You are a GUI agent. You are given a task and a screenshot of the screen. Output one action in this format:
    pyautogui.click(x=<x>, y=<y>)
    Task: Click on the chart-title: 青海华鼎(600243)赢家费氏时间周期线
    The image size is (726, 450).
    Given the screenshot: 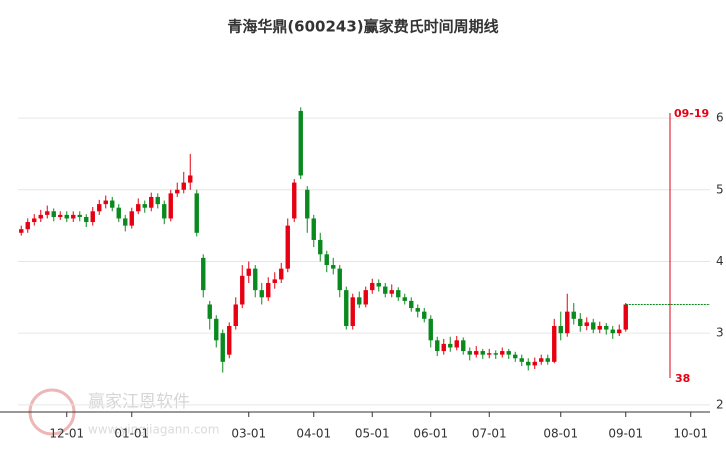 What is the action you would take?
    pyautogui.click(x=362, y=27)
    